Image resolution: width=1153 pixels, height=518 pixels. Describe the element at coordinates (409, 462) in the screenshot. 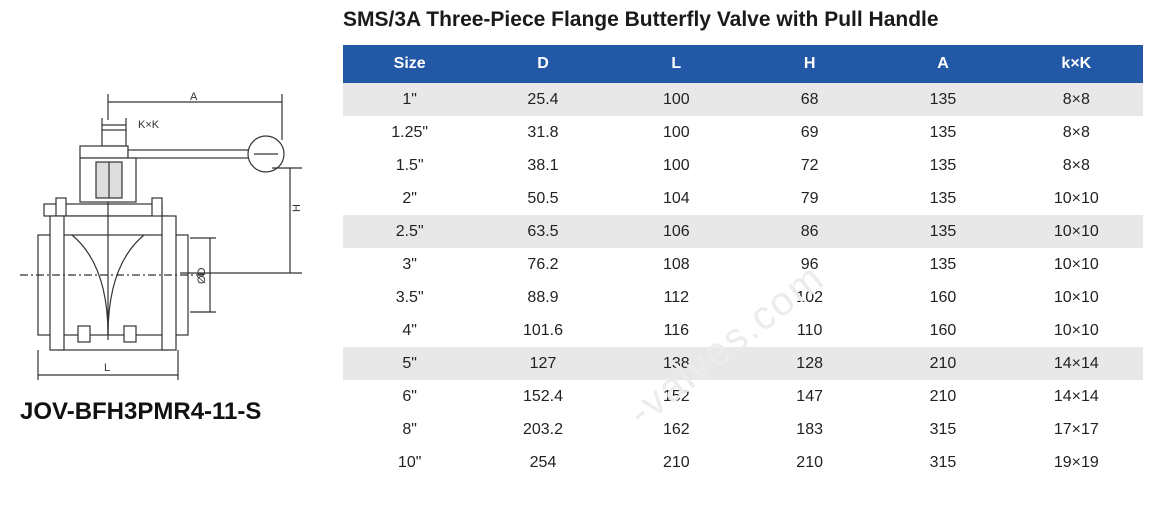

I see `table-cell: 10"` at that location.